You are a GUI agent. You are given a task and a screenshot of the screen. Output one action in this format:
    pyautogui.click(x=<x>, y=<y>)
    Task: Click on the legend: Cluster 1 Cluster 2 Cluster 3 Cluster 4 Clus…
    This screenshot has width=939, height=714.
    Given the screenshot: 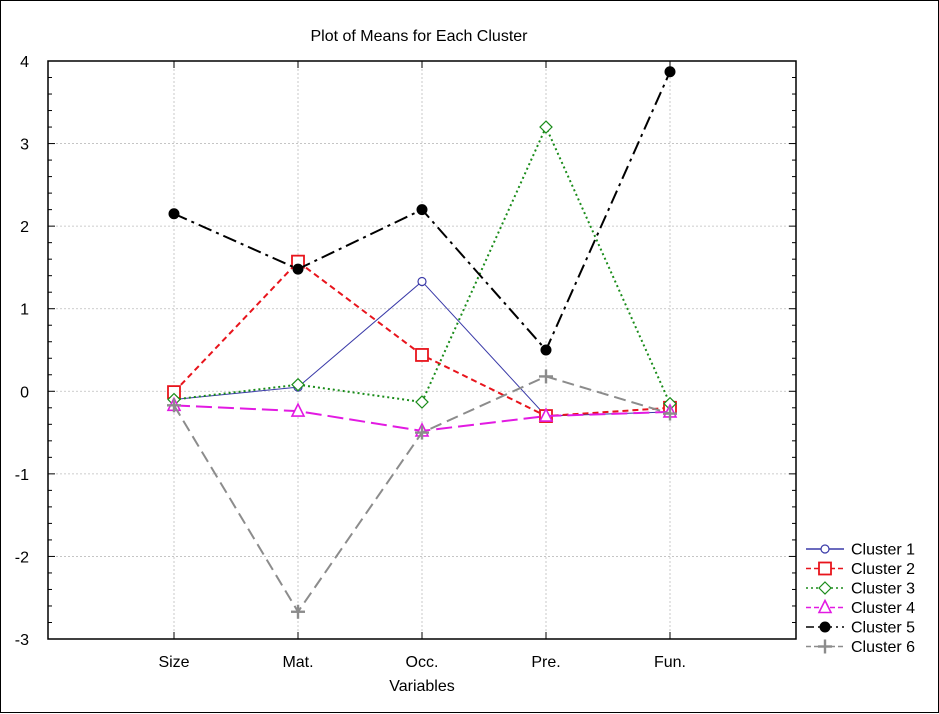 What is the action you would take?
    pyautogui.click(x=860, y=599)
    